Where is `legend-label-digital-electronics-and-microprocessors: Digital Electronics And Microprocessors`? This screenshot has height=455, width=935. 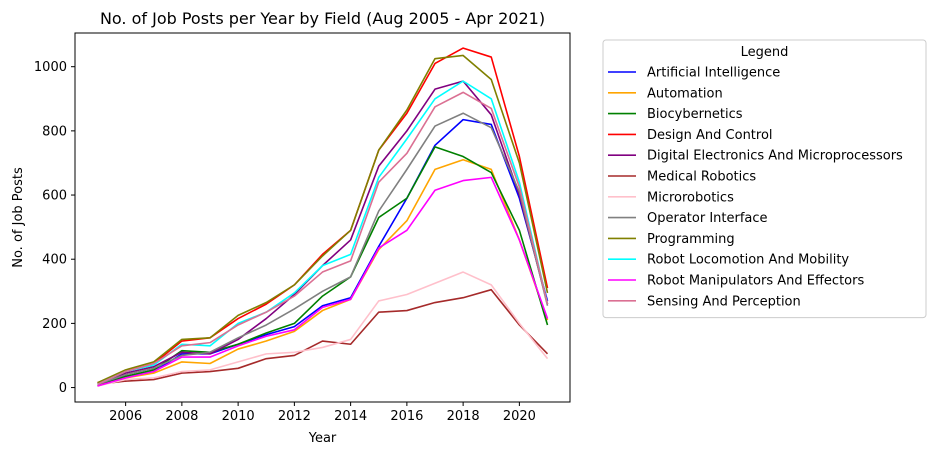
legend-label-digital-electronics-and-microprocessors: Digital Electronics And Microprocessors is located at coordinates (775, 156).